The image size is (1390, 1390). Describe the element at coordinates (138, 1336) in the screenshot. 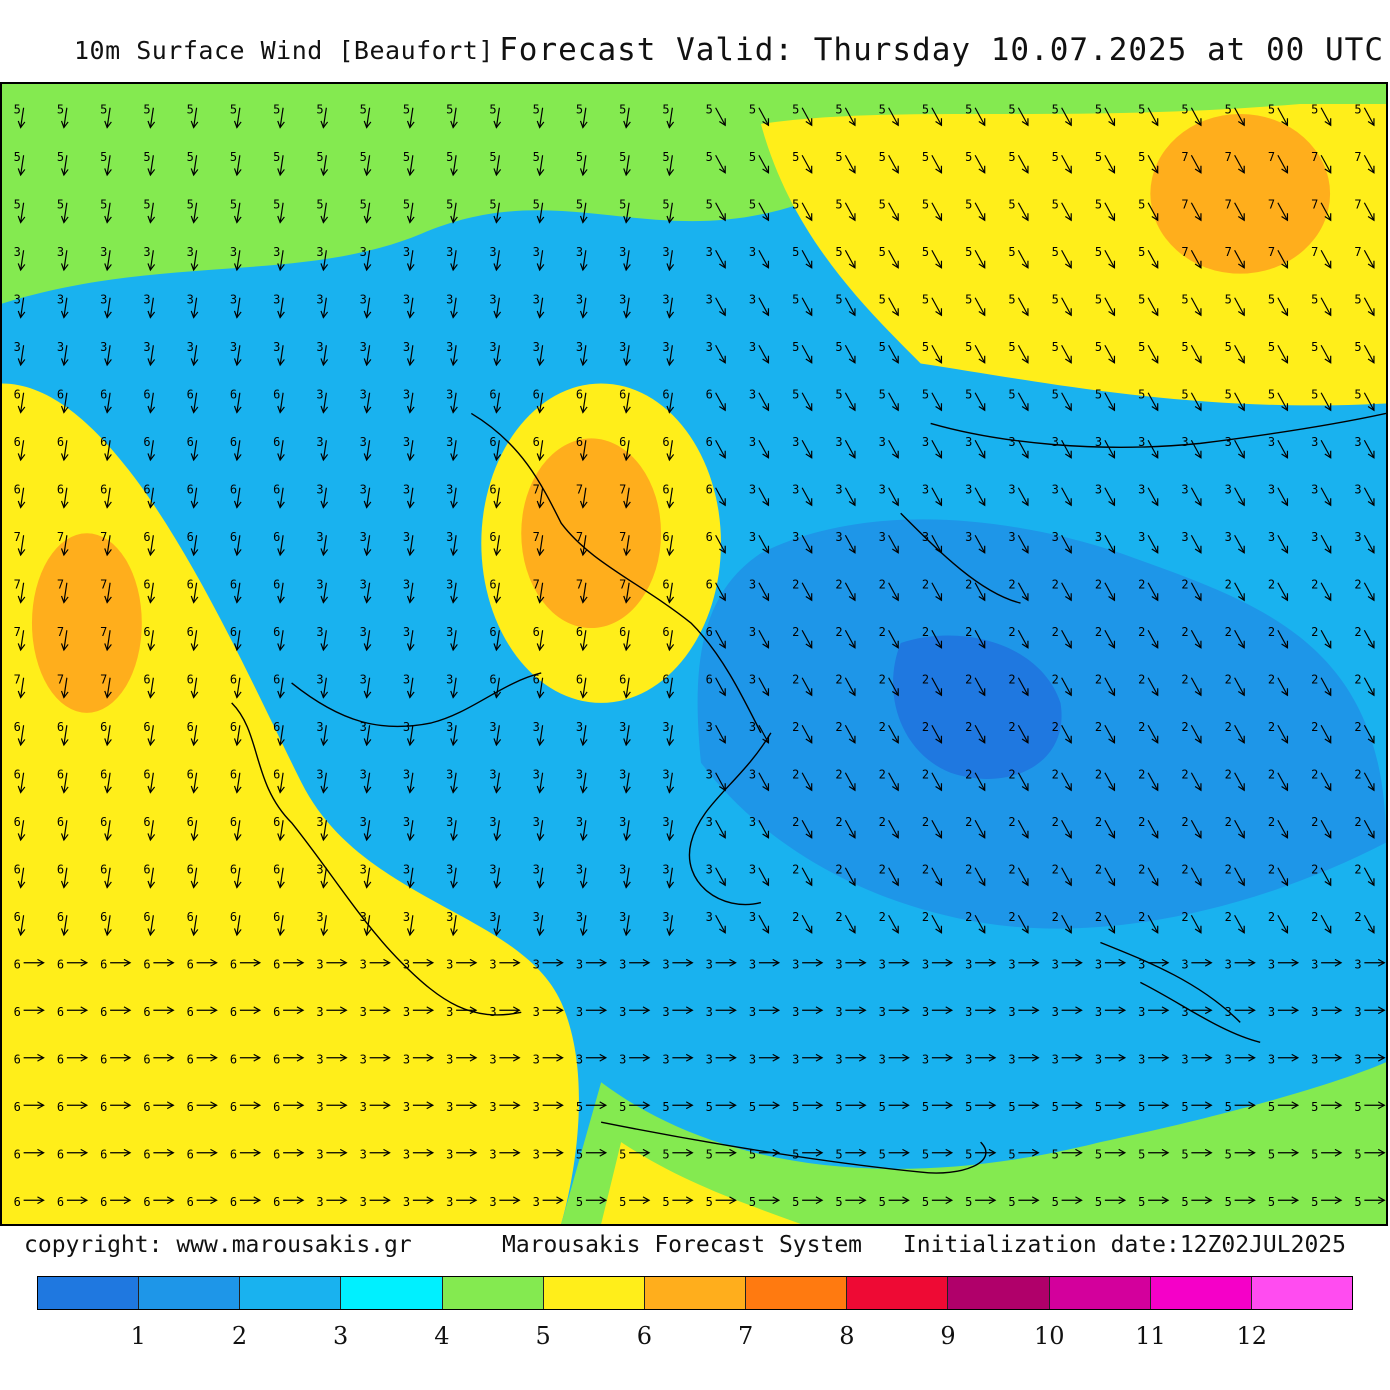

I see `colorbar-label: 1` at that location.